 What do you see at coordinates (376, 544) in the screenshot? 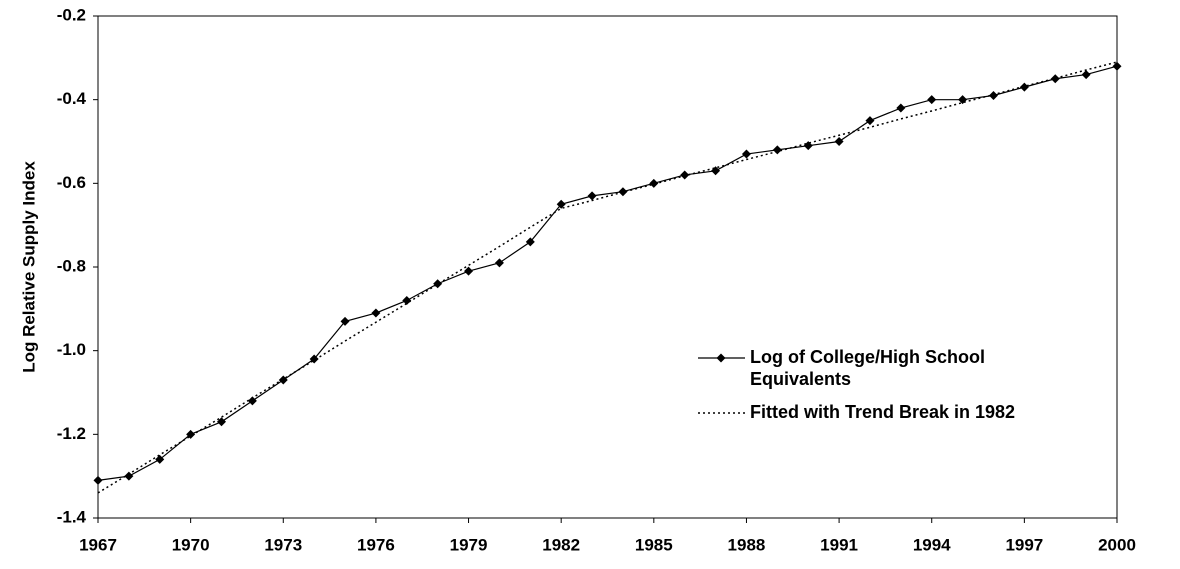
I see `x-tick-label: 1976` at bounding box center [376, 544].